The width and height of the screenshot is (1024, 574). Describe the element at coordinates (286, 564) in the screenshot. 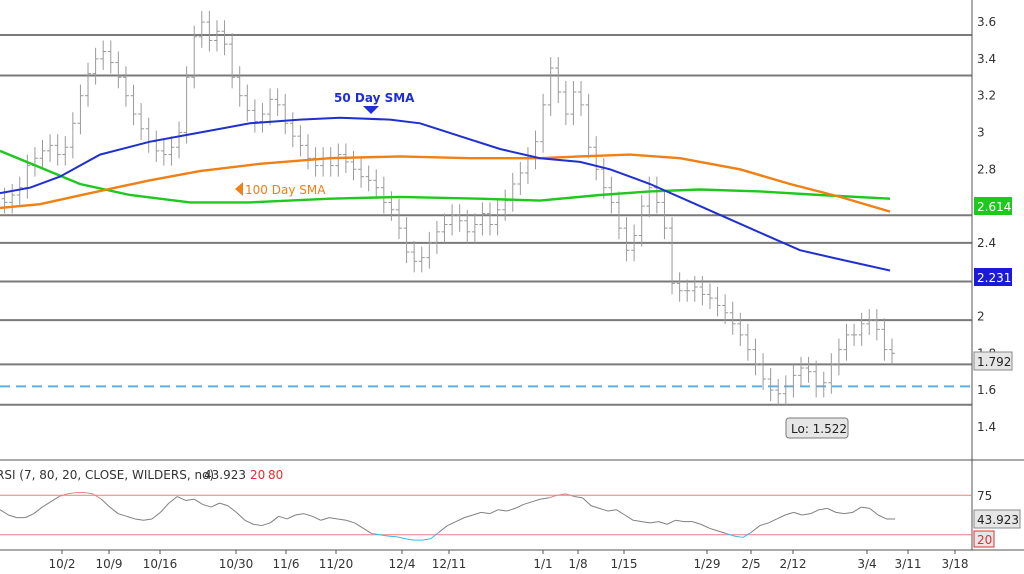

I see `x-tick-label: 11/6` at that location.